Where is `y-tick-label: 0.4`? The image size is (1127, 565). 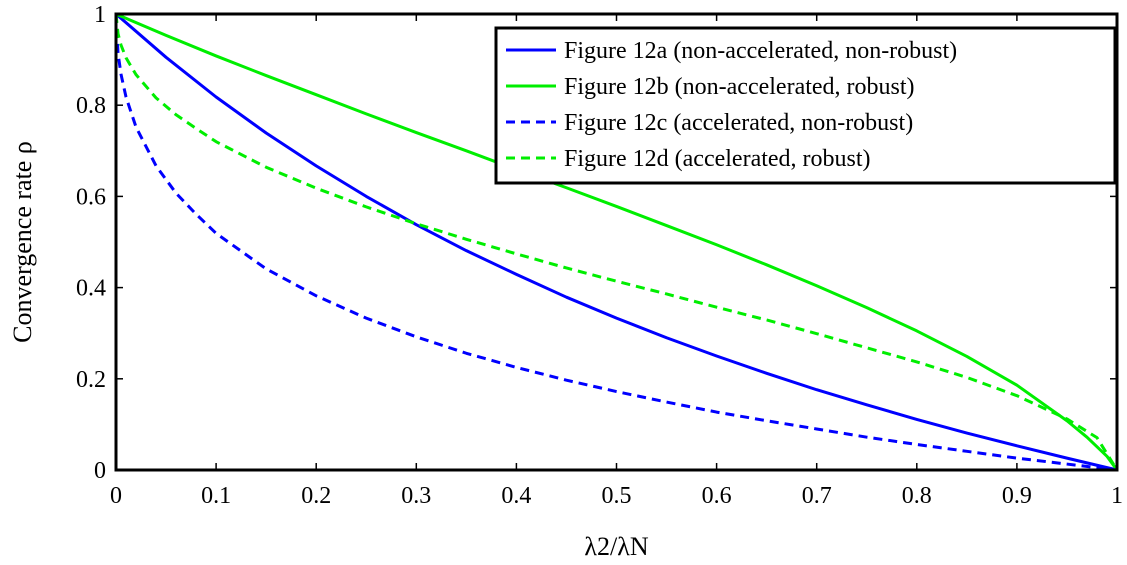 y-tick-label: 0.4 is located at coordinates (91, 289).